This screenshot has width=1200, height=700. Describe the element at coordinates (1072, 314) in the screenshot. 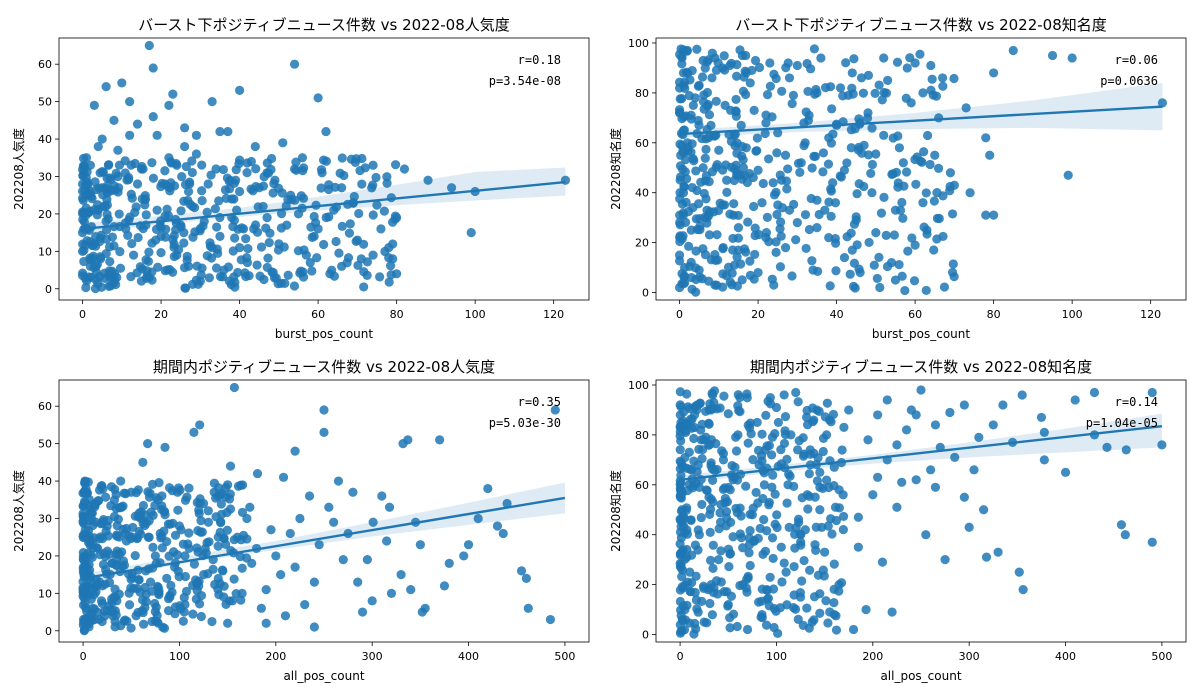

I see `x-tick-label: 100` at that location.